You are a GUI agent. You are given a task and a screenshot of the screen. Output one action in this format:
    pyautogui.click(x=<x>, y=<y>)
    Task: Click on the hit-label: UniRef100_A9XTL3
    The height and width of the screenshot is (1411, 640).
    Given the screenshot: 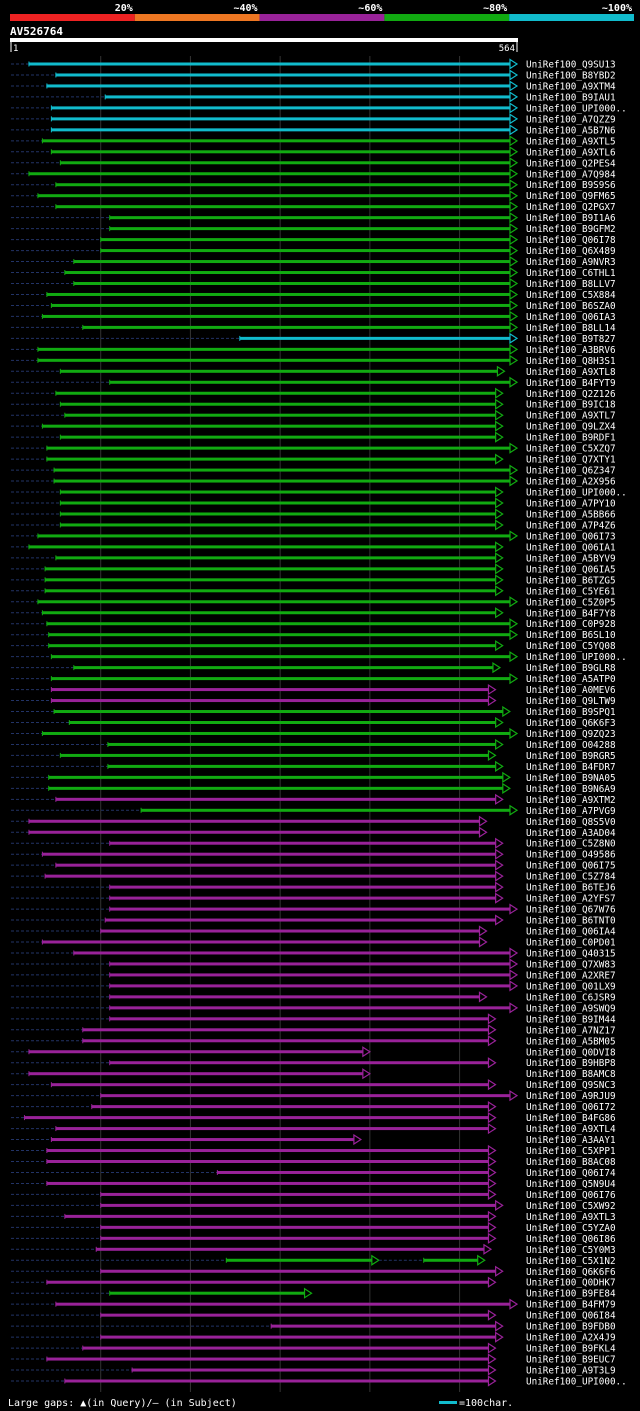 What is the action you would take?
    pyautogui.click(x=571, y=1217)
    